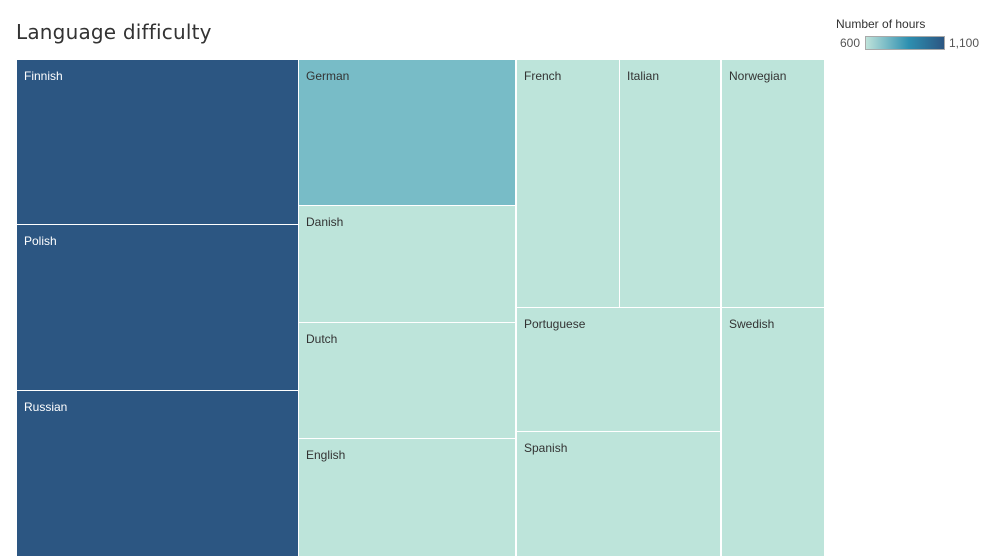  Describe the element at coordinates (157, 473) in the screenshot. I see `treemap-tile: Russian` at that location.